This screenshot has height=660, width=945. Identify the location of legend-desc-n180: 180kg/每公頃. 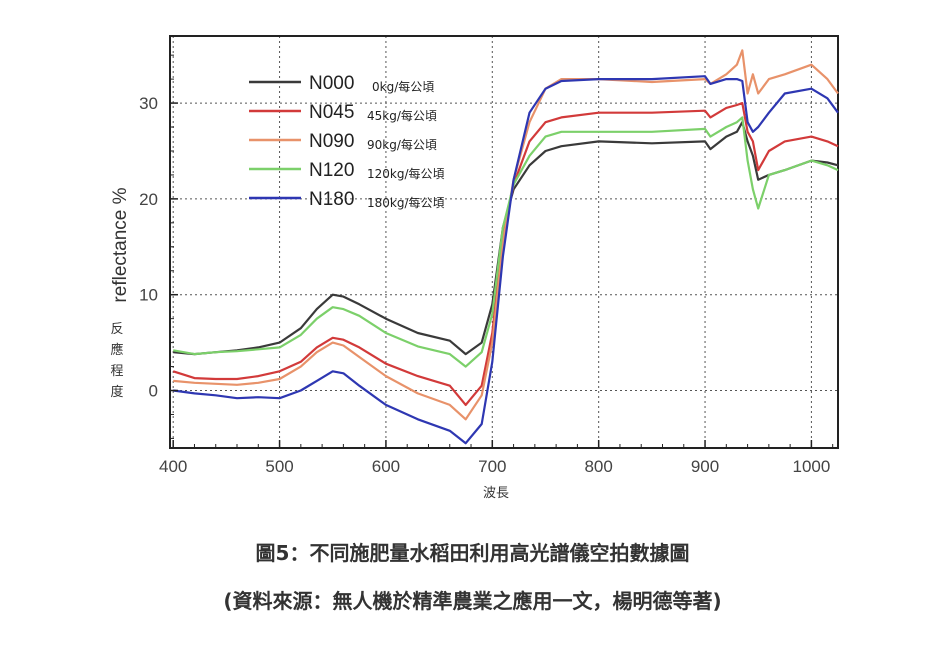
(406, 202).